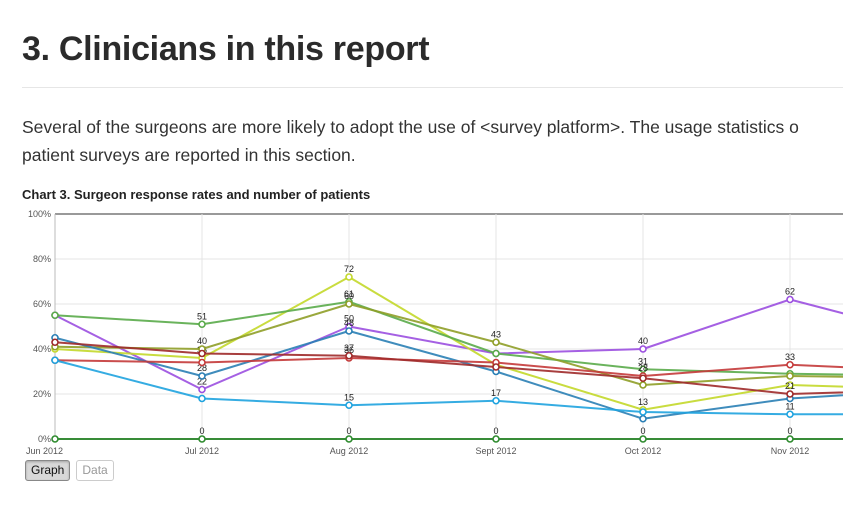  Describe the element at coordinates (349, 319) in the screenshot. I see `data-label: 50` at that location.